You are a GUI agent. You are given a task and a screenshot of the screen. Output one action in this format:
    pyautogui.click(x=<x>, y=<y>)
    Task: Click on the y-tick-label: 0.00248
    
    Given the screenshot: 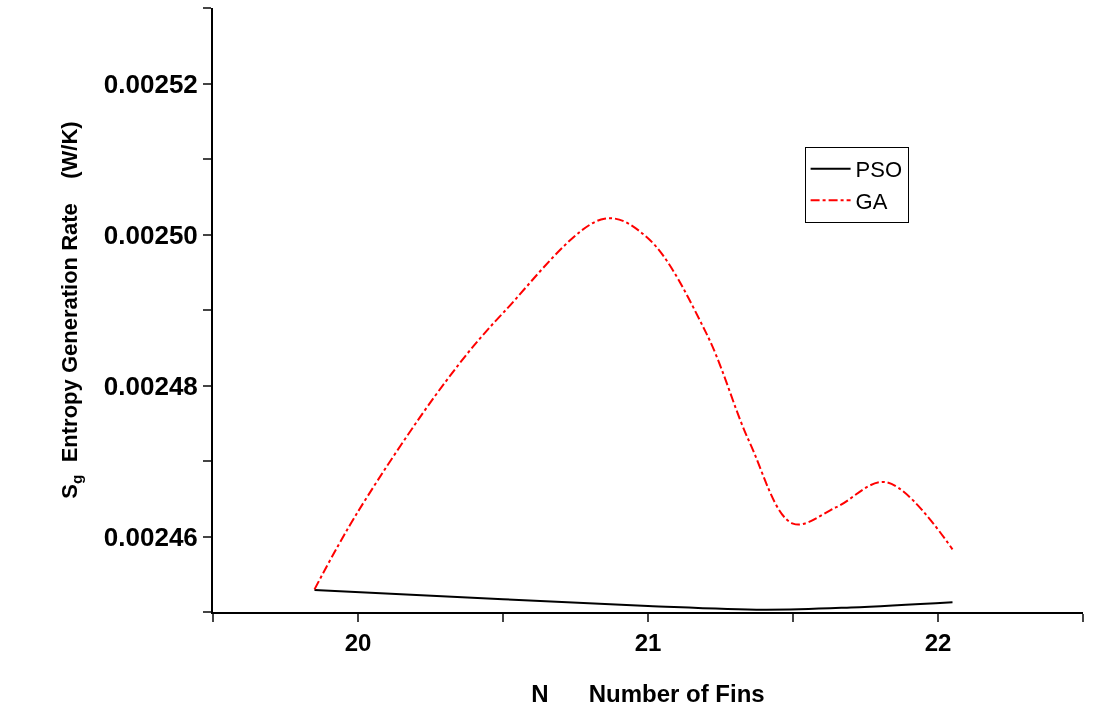 What is the action you would take?
    pyautogui.click(x=150, y=385)
    